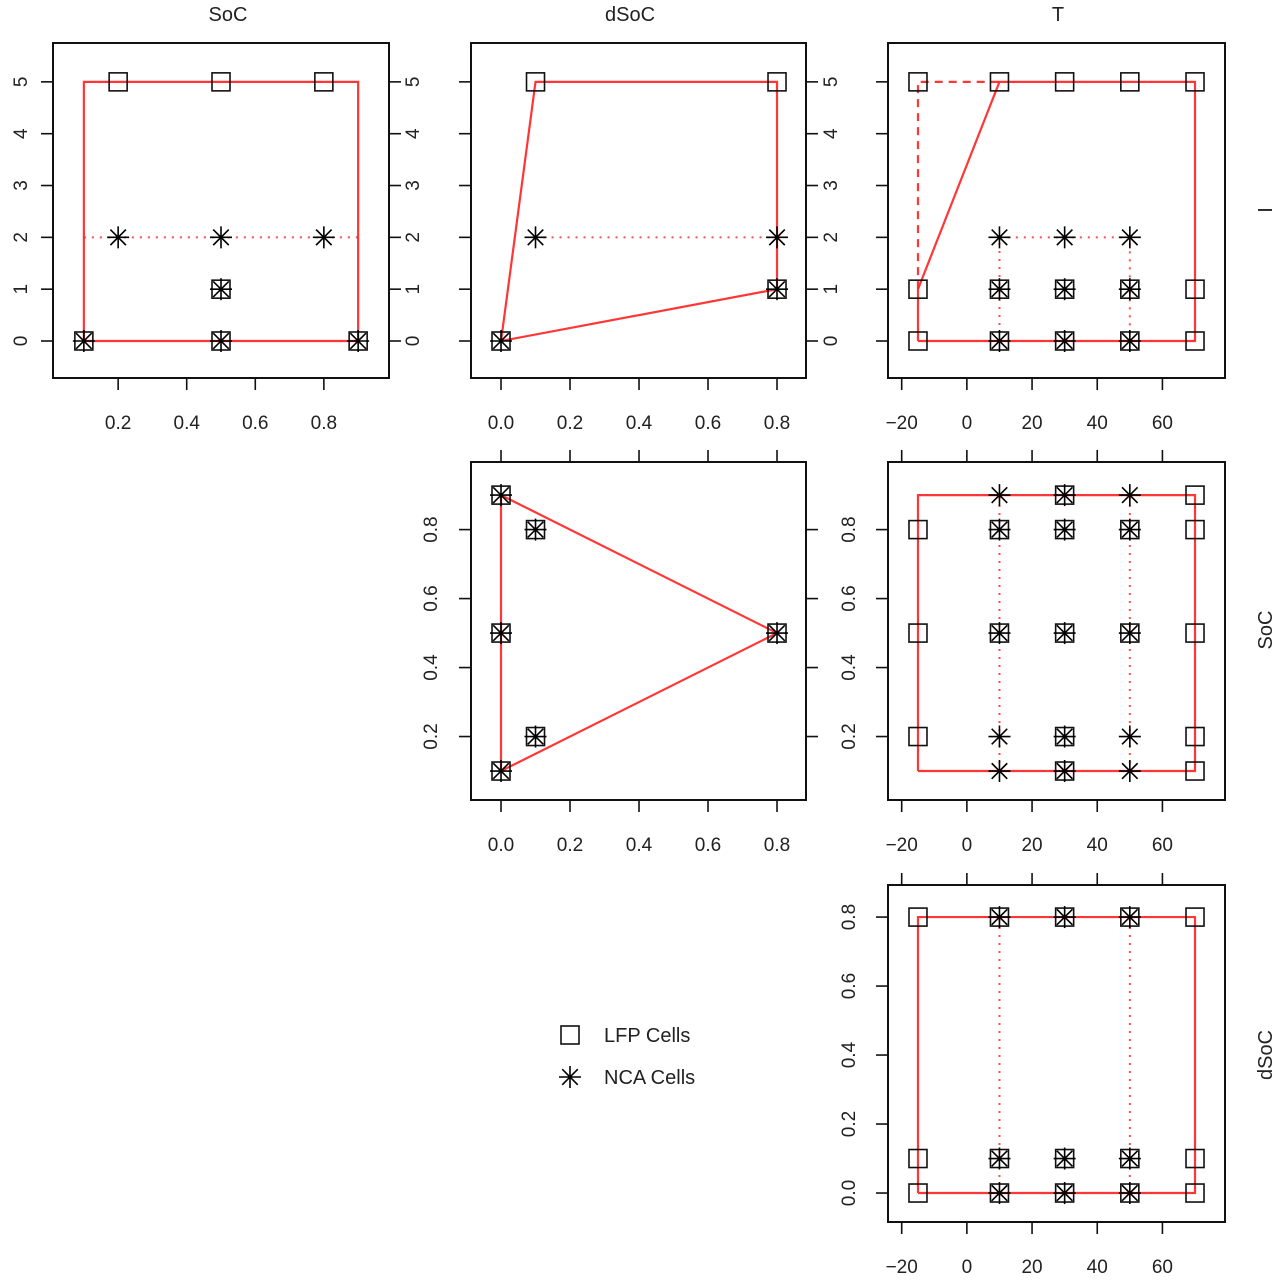  What do you see at coordinates (413, 289) in the screenshot?
I see `y-tick-label: 1` at bounding box center [413, 289].